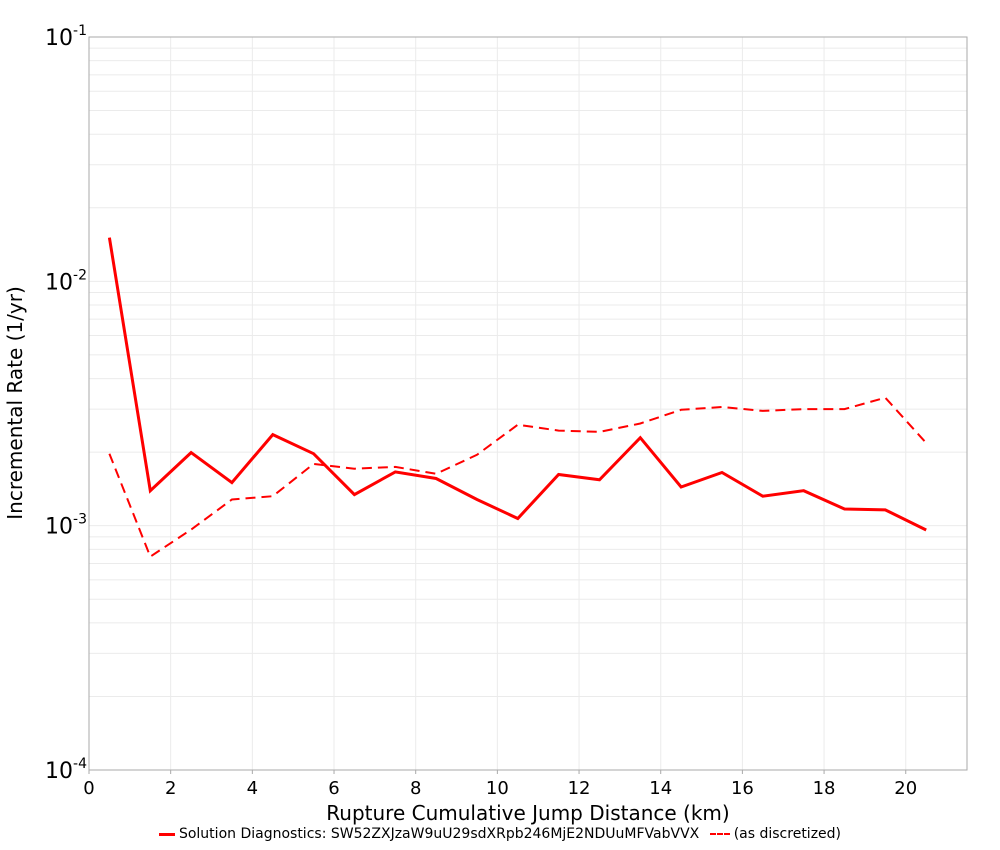 The image size is (1000, 850). Describe the element at coordinates (252, 788) in the screenshot. I see `x-tick-label: 4` at that location.